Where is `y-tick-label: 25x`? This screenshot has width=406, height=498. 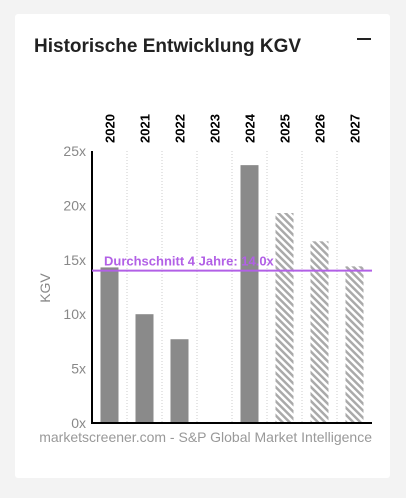
y-tick-label: 25x is located at coordinates (74, 151).